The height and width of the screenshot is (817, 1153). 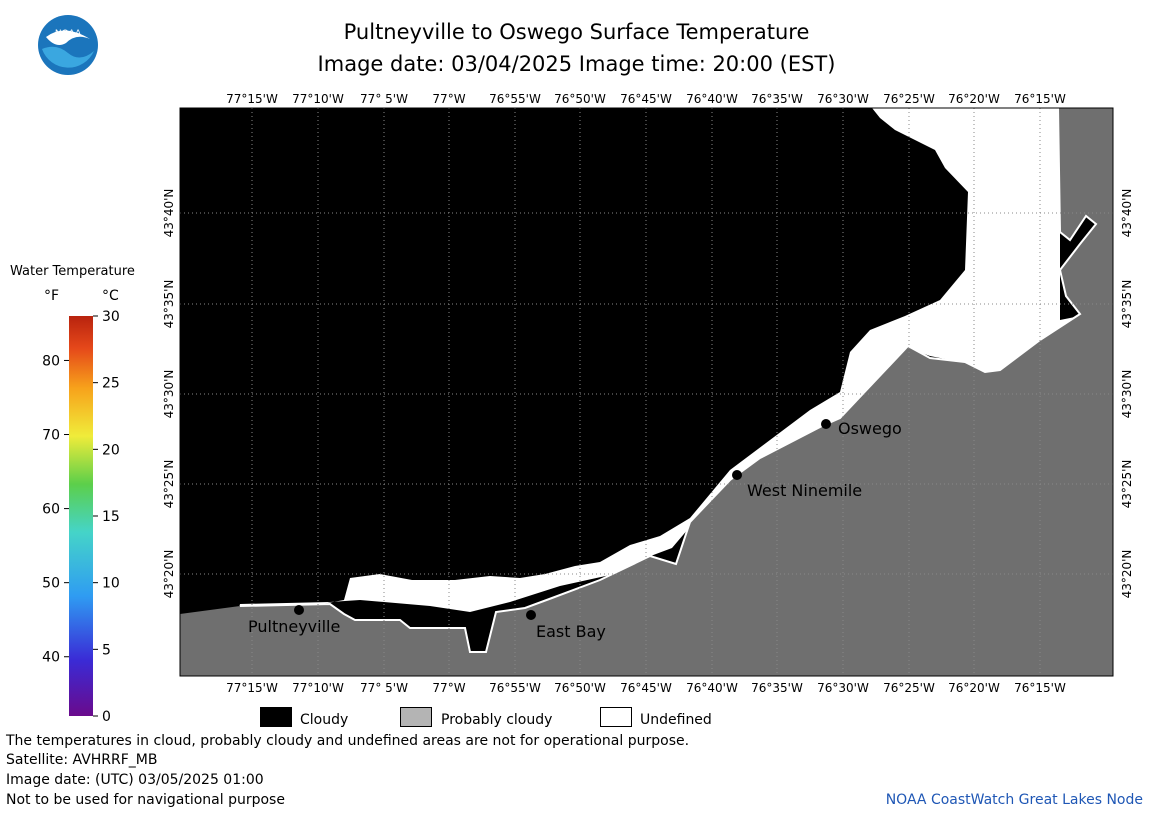 I want to click on legend-unit-c: °C, so click(x=110, y=296).